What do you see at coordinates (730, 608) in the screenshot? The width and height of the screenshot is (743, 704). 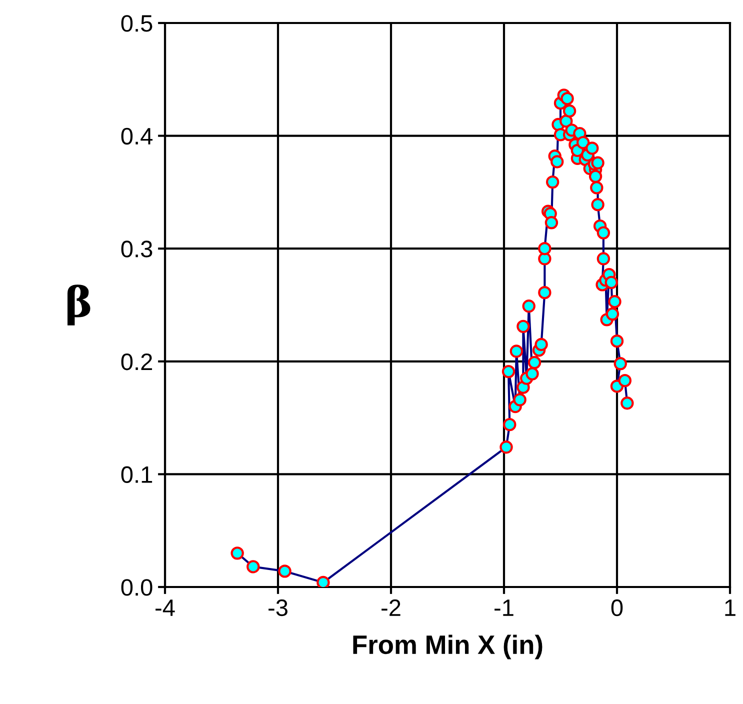 I see `x-tick-label: 1` at bounding box center [730, 608].